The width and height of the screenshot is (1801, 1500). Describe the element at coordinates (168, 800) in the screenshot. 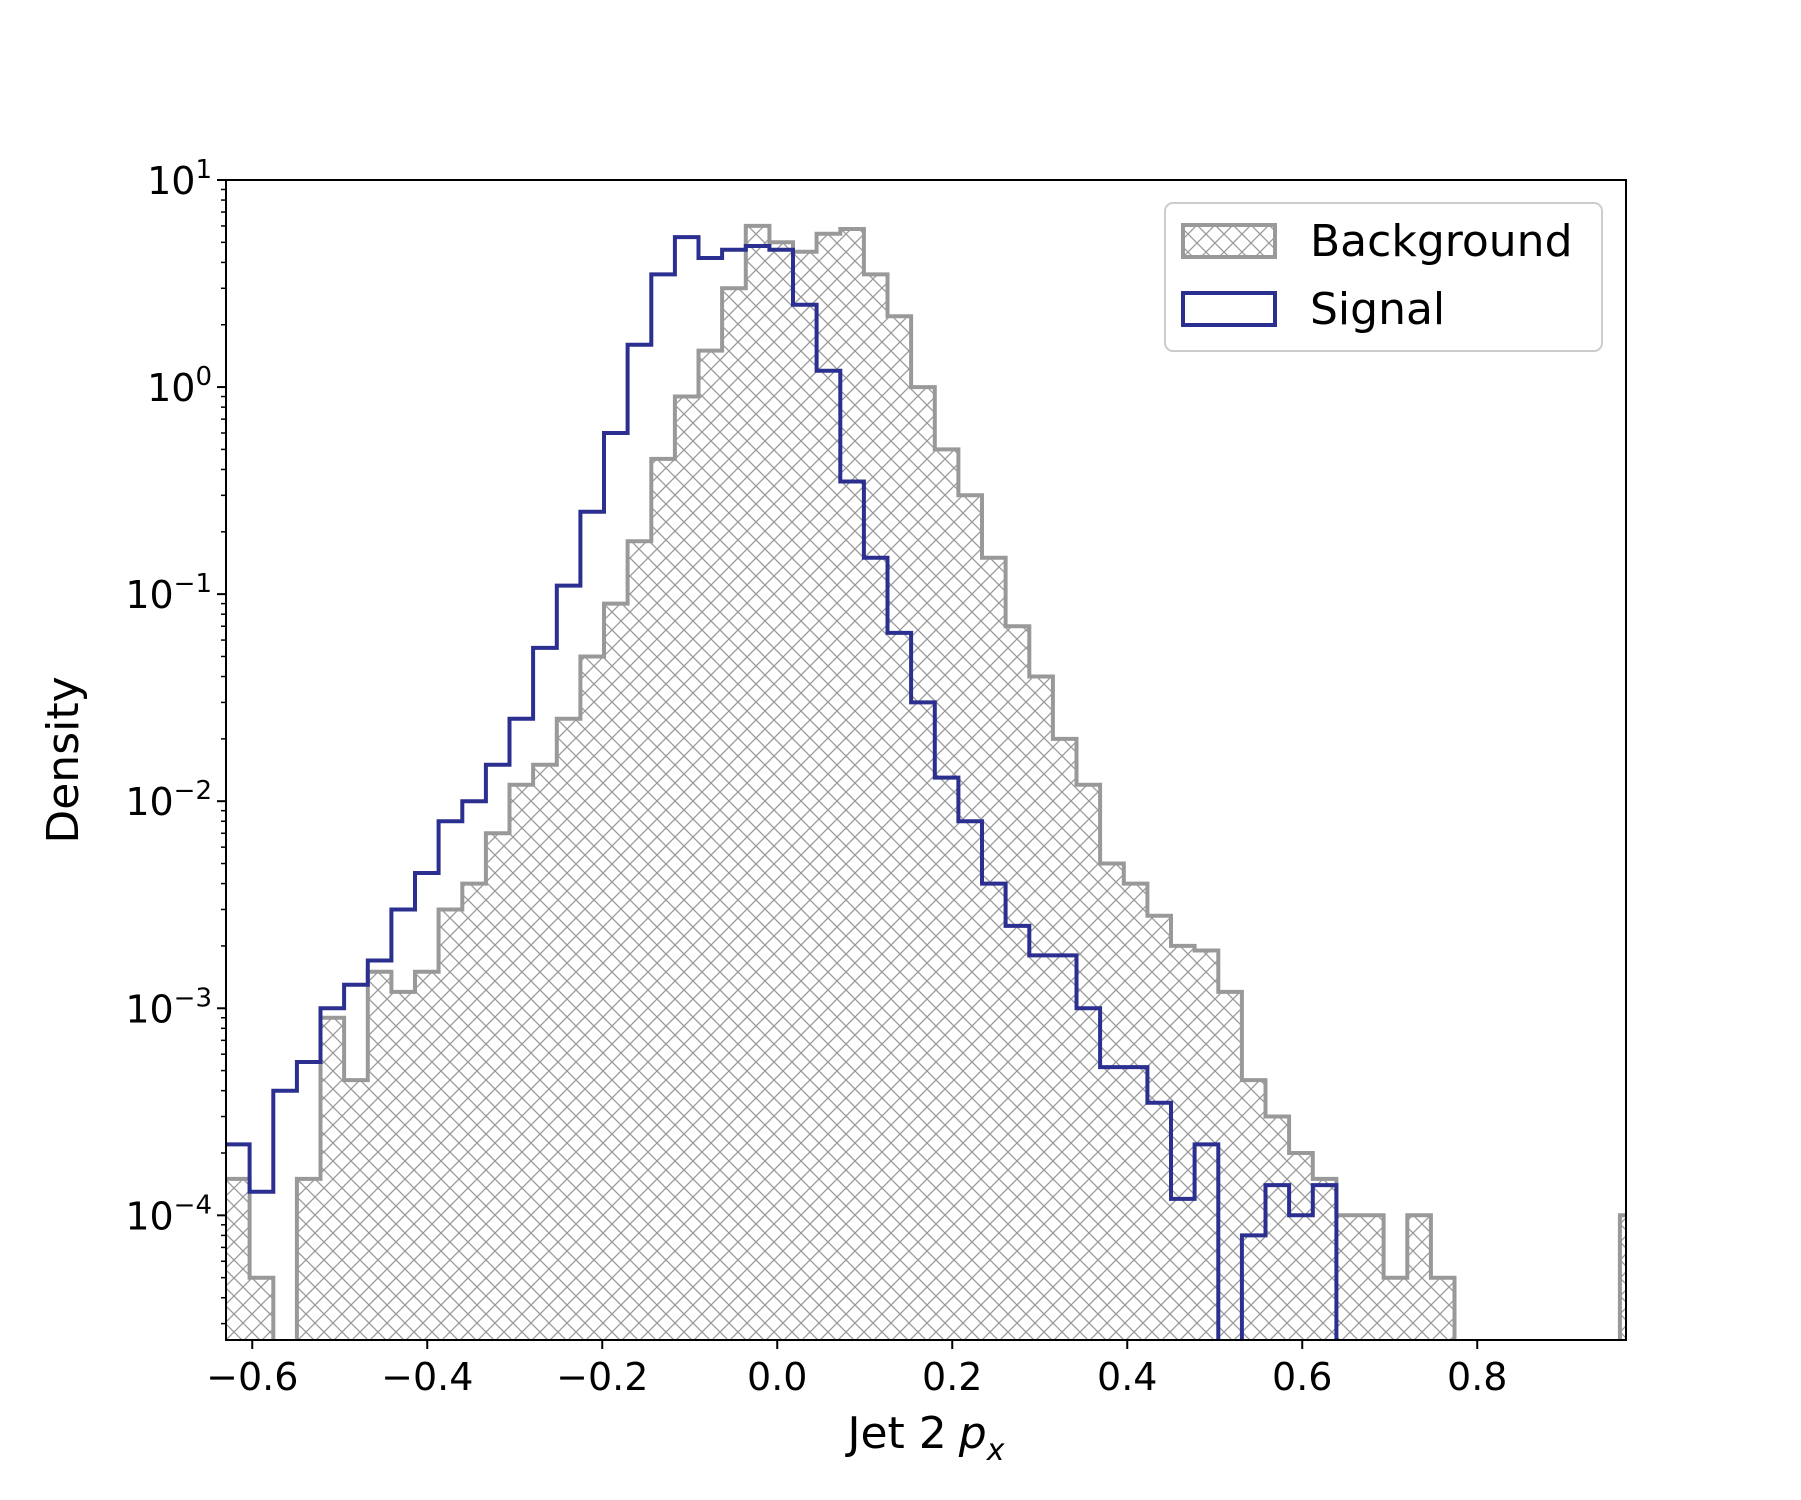

I see `y-tick-label: 10⁻²` at that location.